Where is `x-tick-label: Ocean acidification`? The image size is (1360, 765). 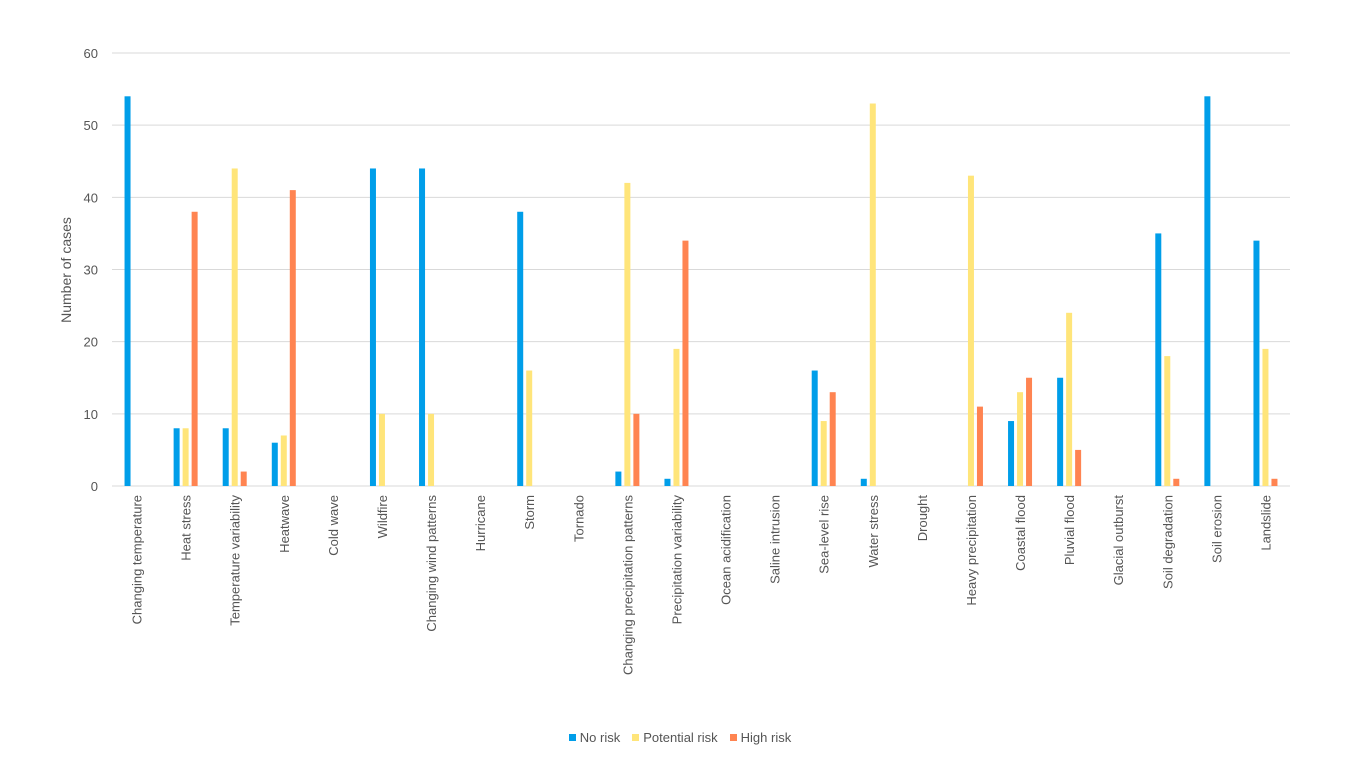
x-tick-label: Ocean acidification is located at coordinates (726, 550).